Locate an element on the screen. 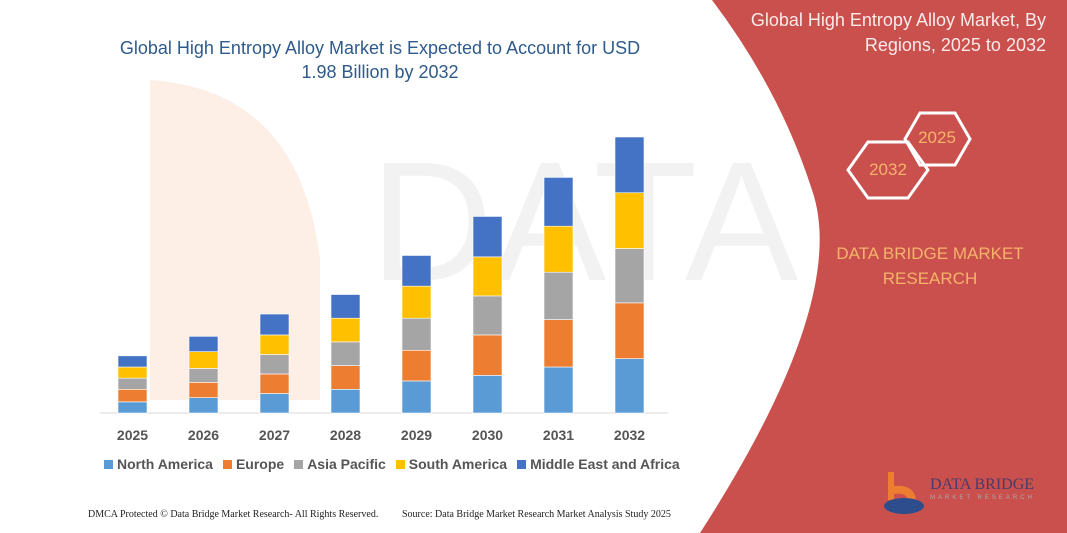  x-tick-label: 2028 is located at coordinates (345, 435).